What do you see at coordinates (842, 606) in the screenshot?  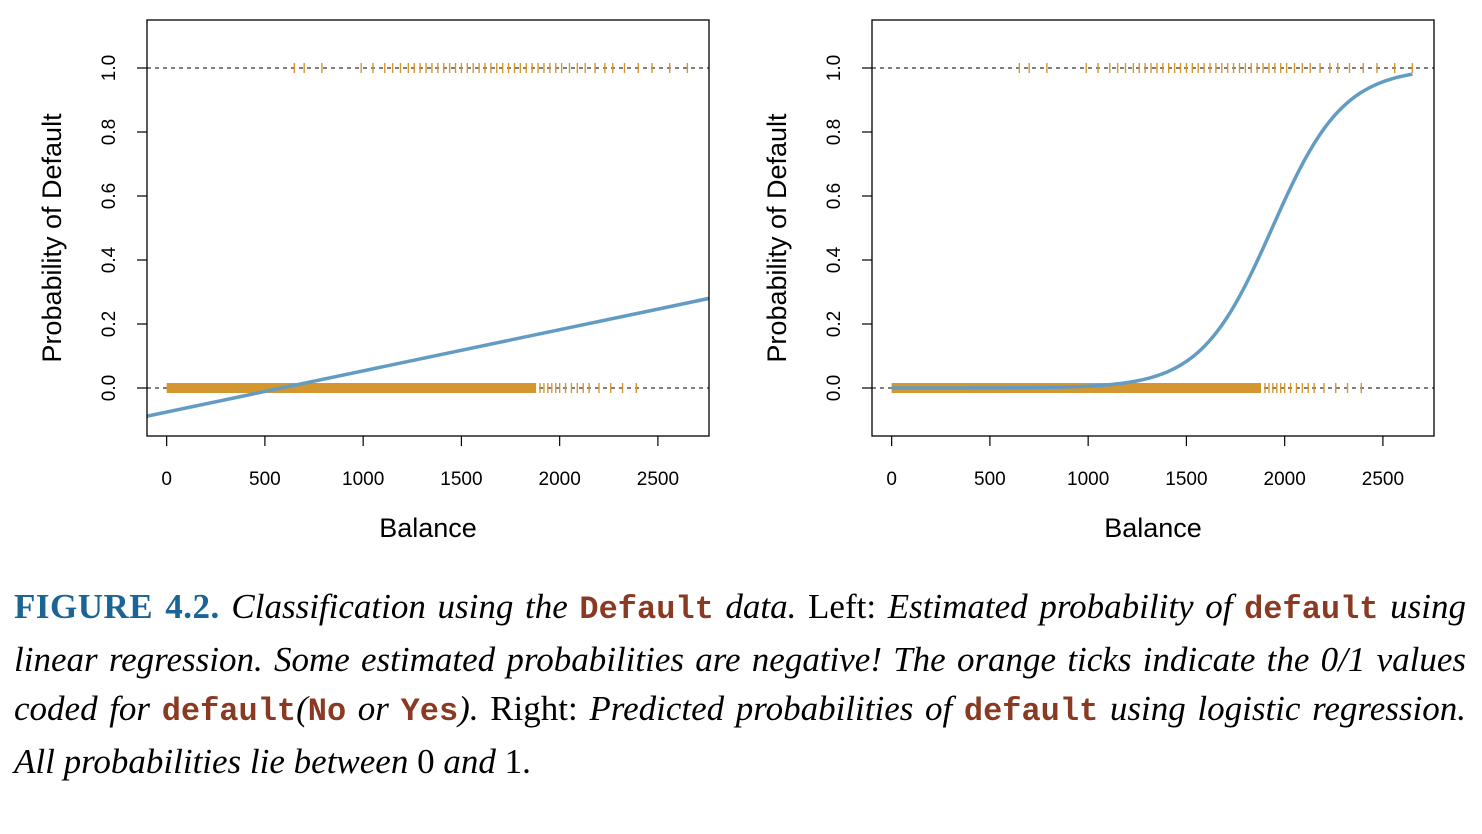 I see `caption-text: Left:` at bounding box center [842, 606].